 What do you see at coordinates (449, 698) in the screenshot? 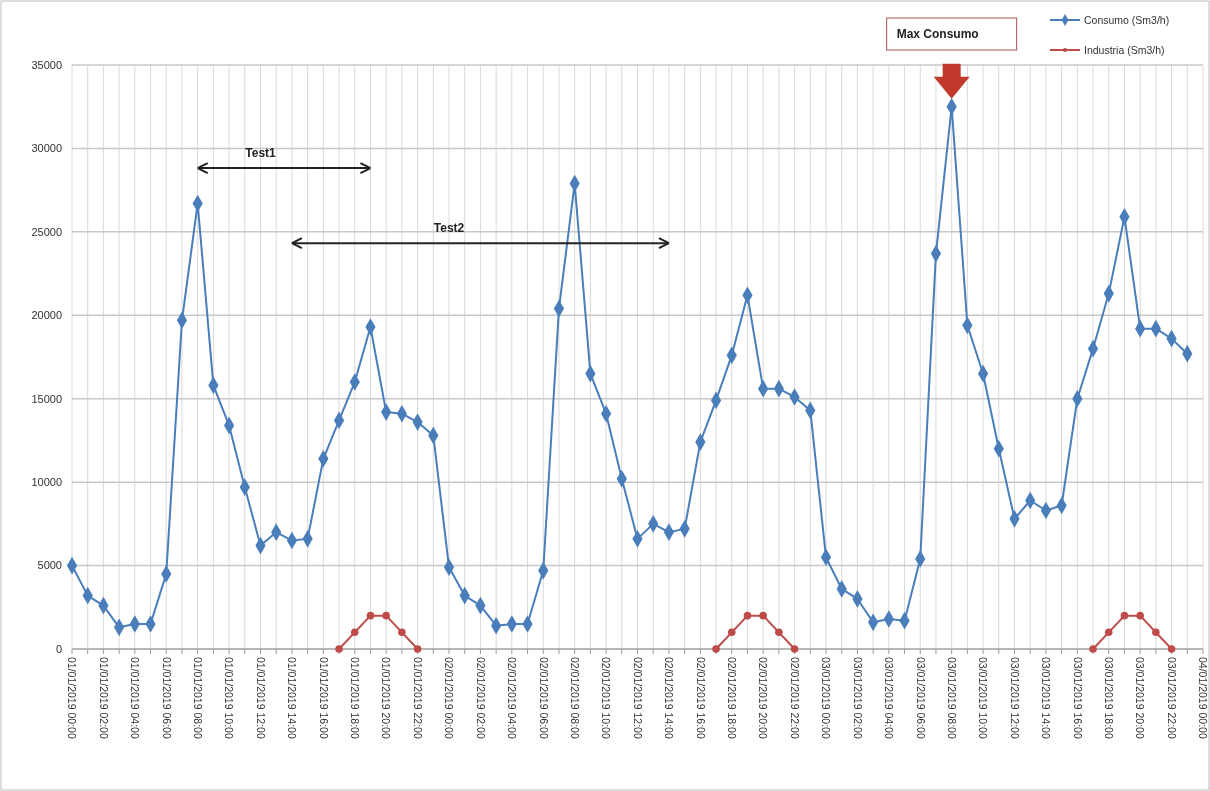
I see `x-tick-label: 02/01/2019 00:00` at bounding box center [449, 698].